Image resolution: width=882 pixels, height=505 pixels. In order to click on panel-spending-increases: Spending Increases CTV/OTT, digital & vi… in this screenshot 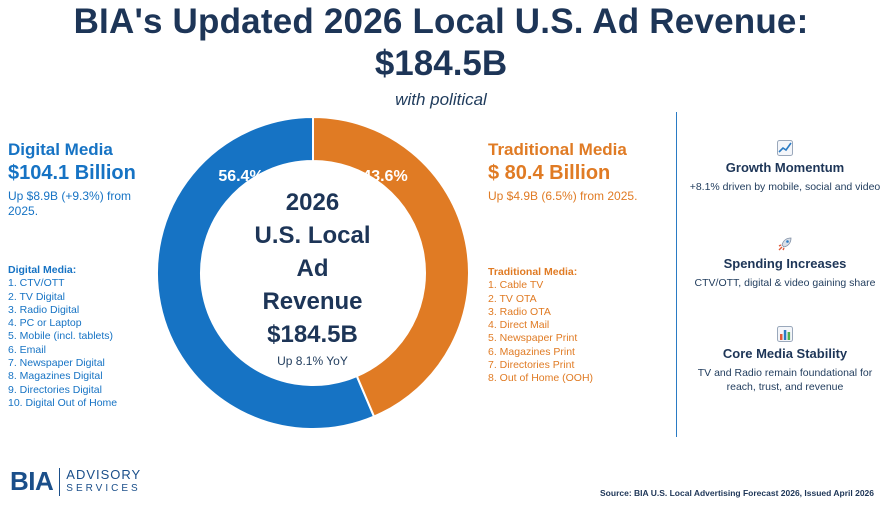, I will do `click(785, 263)`.